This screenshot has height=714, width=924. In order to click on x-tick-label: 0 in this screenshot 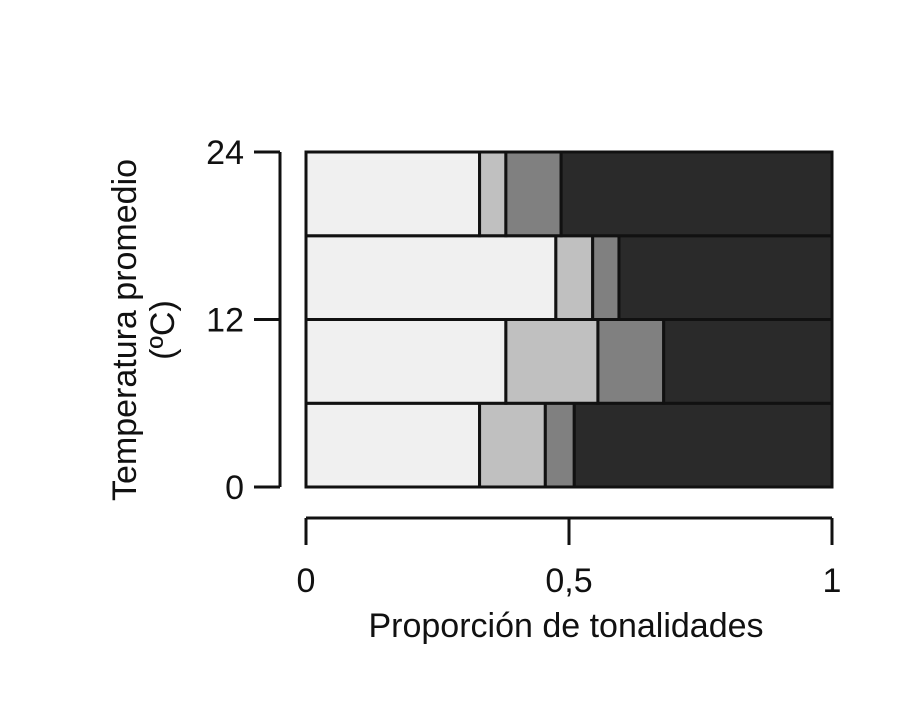, I will do `click(306, 581)`.